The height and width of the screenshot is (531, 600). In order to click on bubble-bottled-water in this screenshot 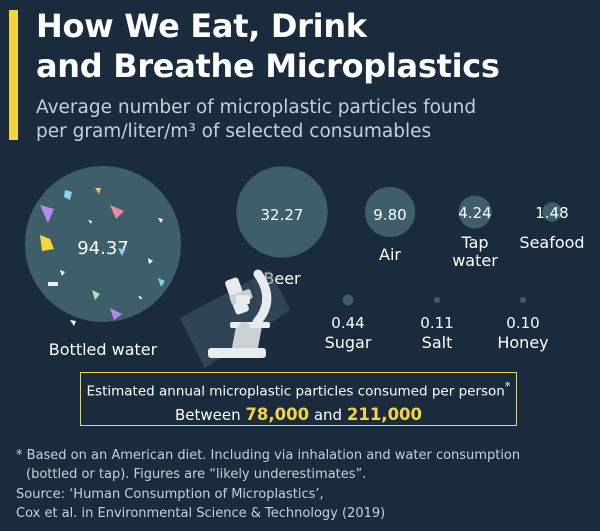, I will do `click(103, 244)`.